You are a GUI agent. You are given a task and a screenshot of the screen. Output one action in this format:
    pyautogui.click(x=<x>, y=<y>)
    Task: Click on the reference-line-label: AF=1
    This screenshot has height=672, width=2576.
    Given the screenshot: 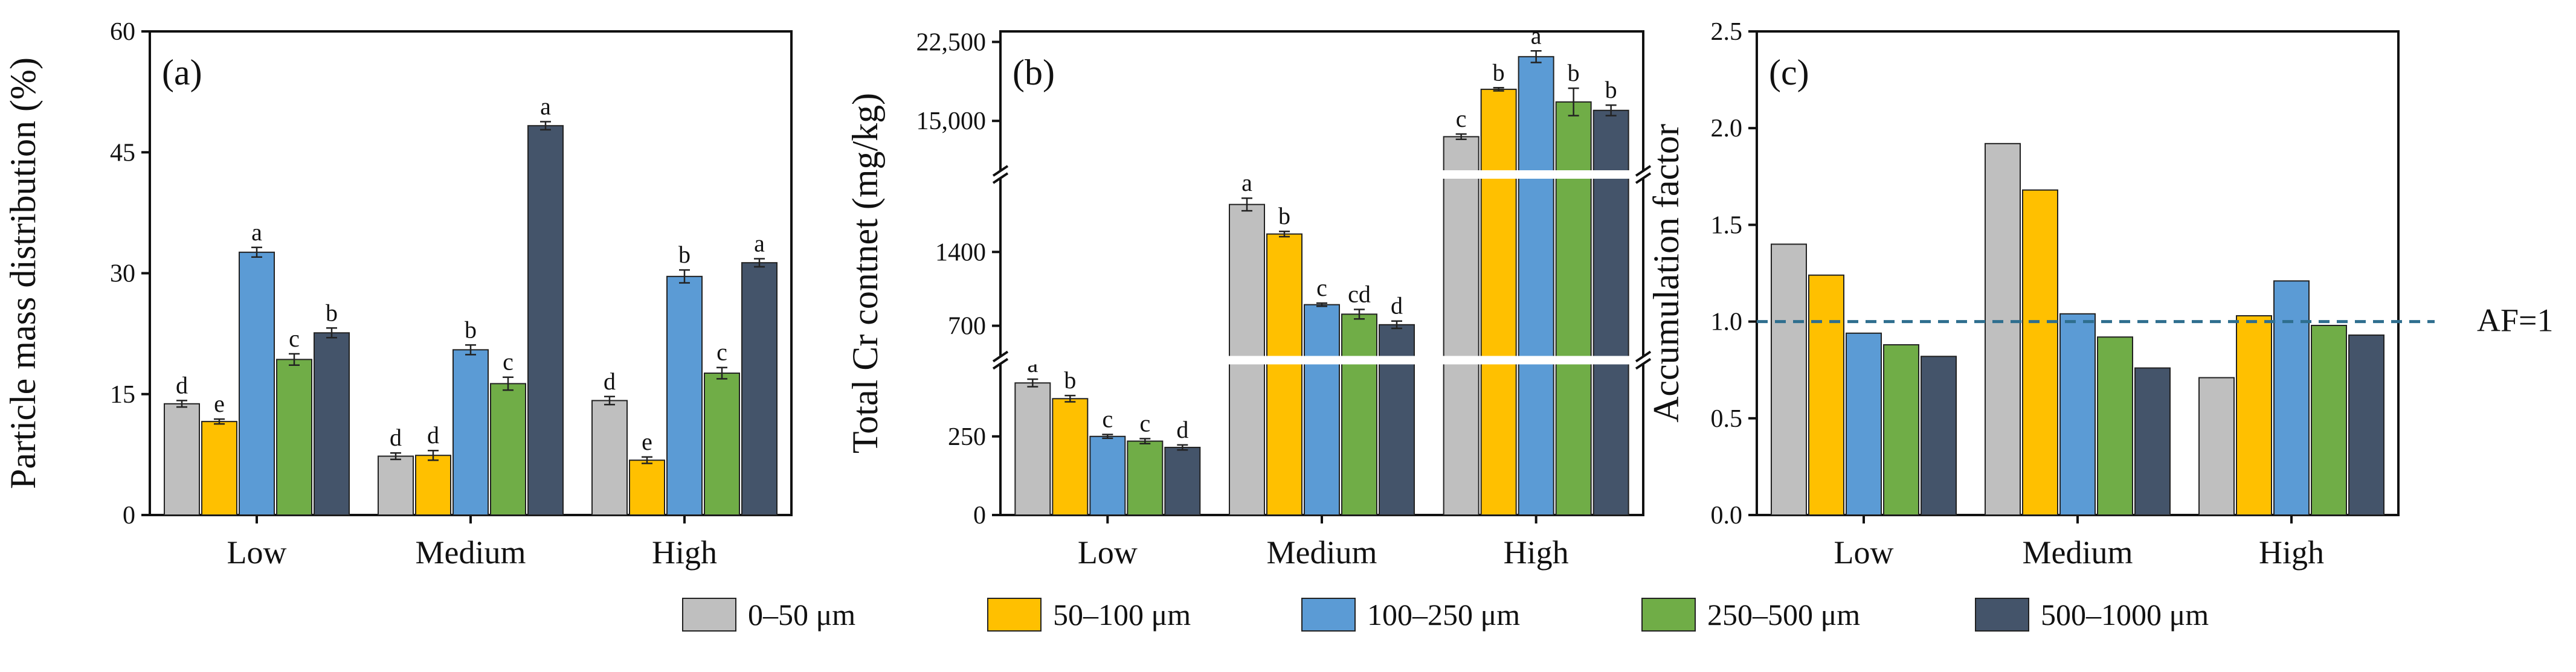 What is the action you would take?
    pyautogui.click(x=2515, y=320)
    